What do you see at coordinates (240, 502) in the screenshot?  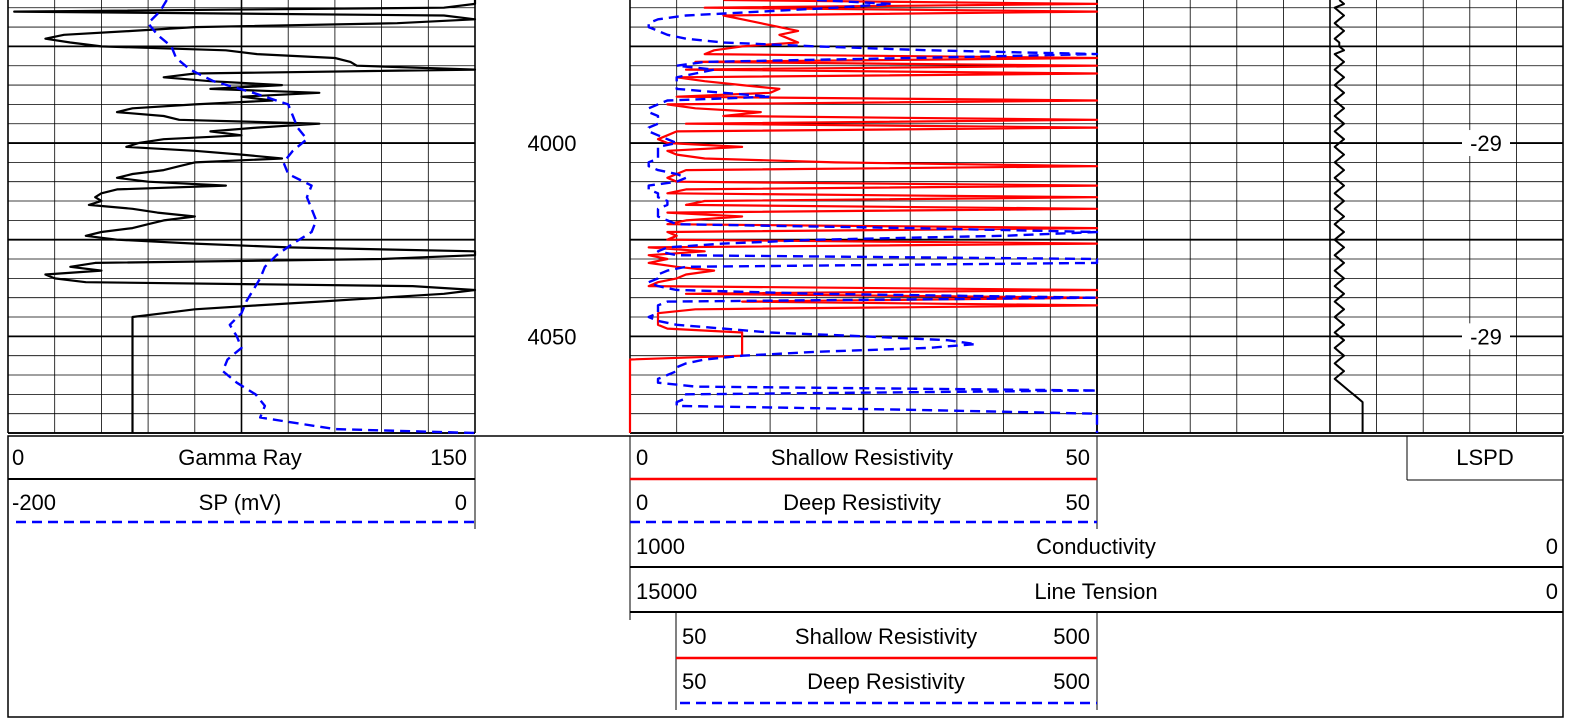 I see `sp-name-label: SP (mV)` at bounding box center [240, 502].